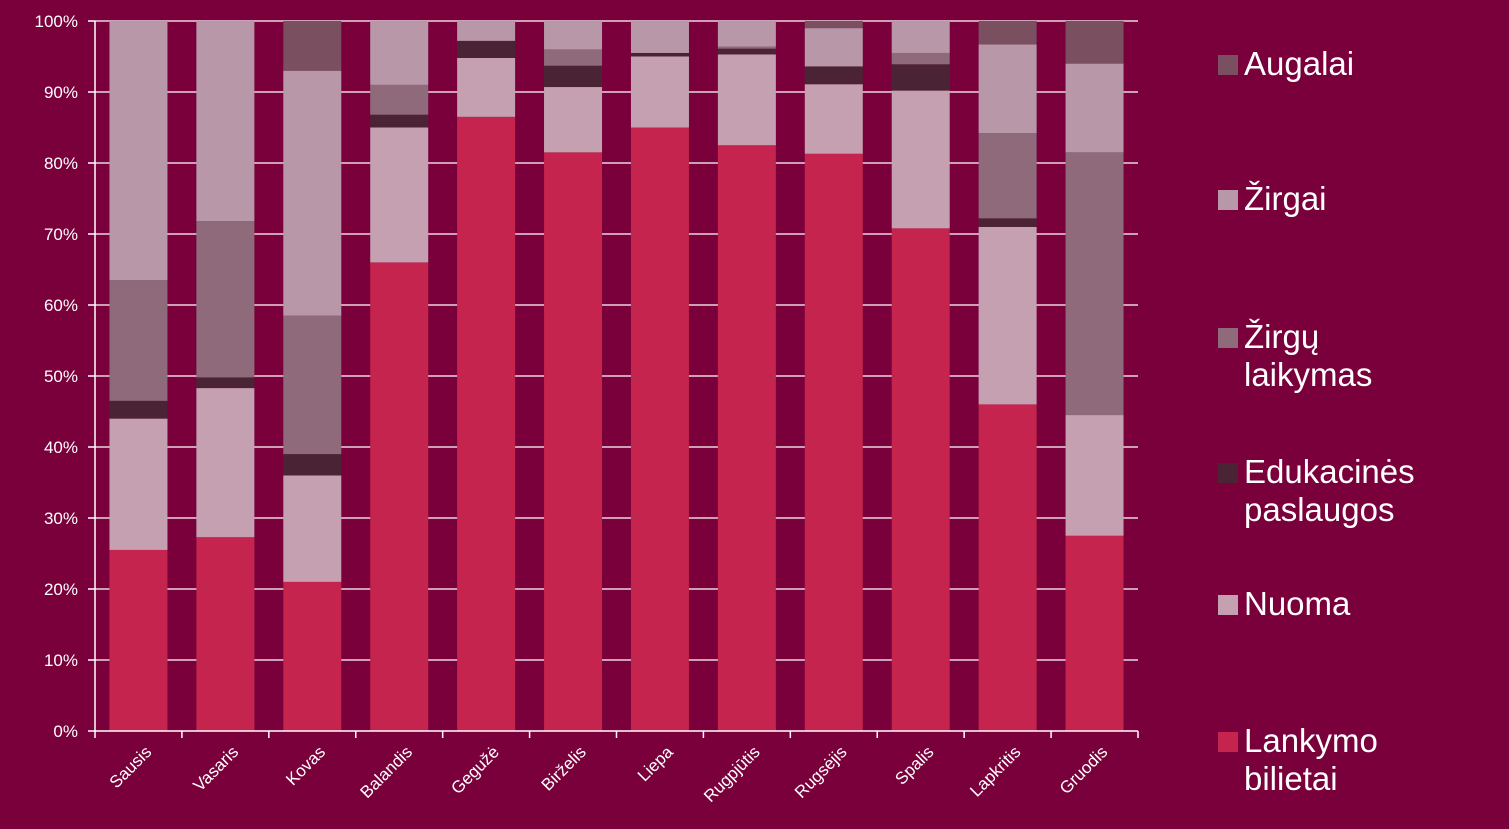 The width and height of the screenshot is (1509, 829). I want to click on x-tick-label: Rugpjūtis, so click(732, 774).